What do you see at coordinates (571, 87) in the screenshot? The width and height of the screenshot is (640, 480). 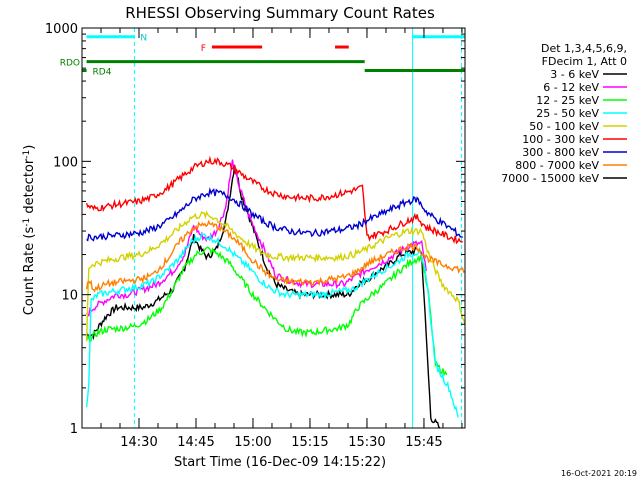 I see `legend-label-1: 6 - 12 keV` at bounding box center [571, 87].